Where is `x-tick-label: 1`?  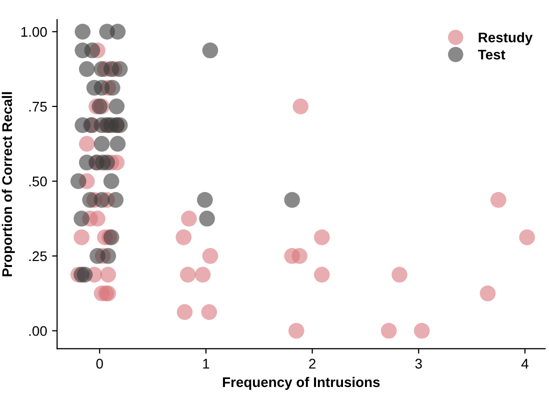 x-tick-label: 1 is located at coordinates (206, 363).